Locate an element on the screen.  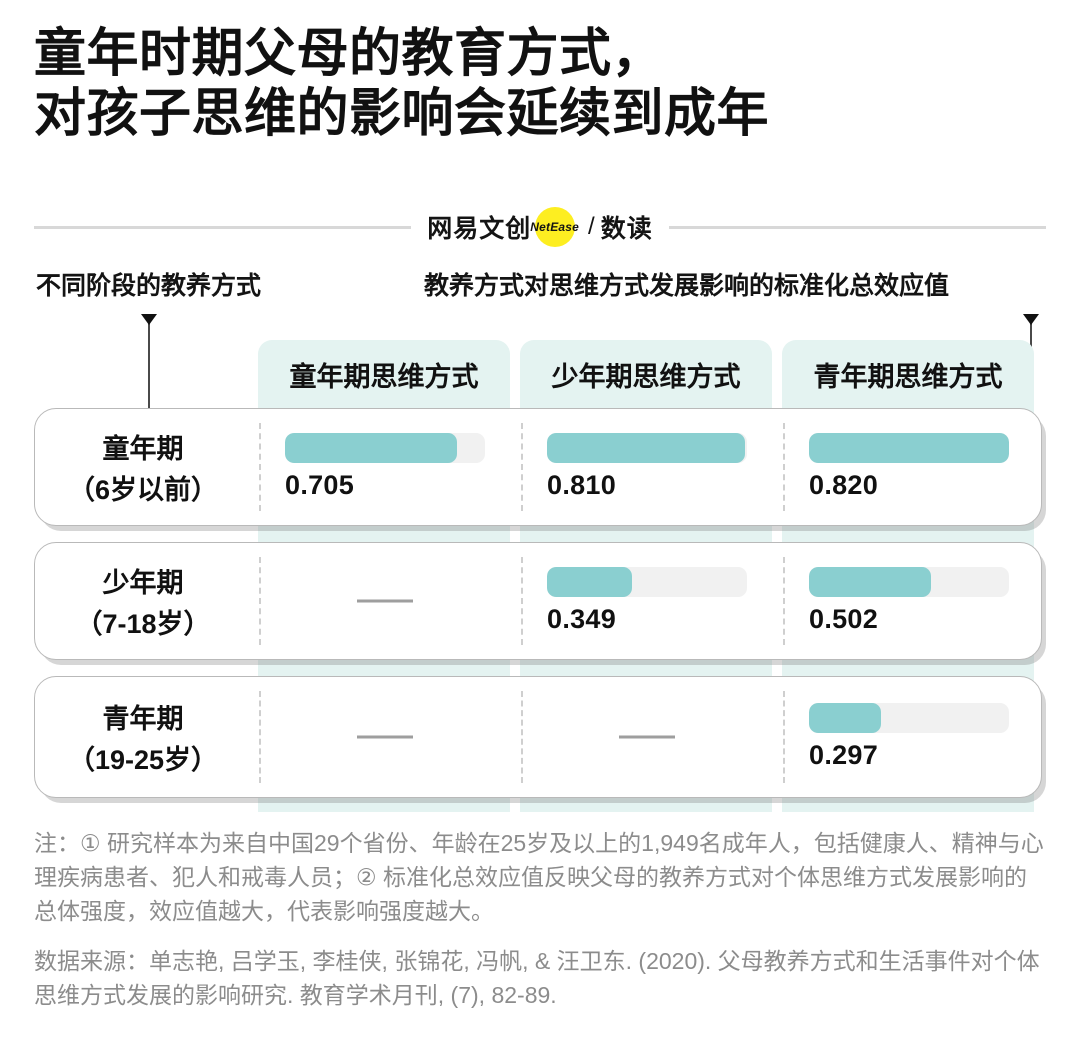
bar-value-label: 0.705 is located at coordinates (320, 485).